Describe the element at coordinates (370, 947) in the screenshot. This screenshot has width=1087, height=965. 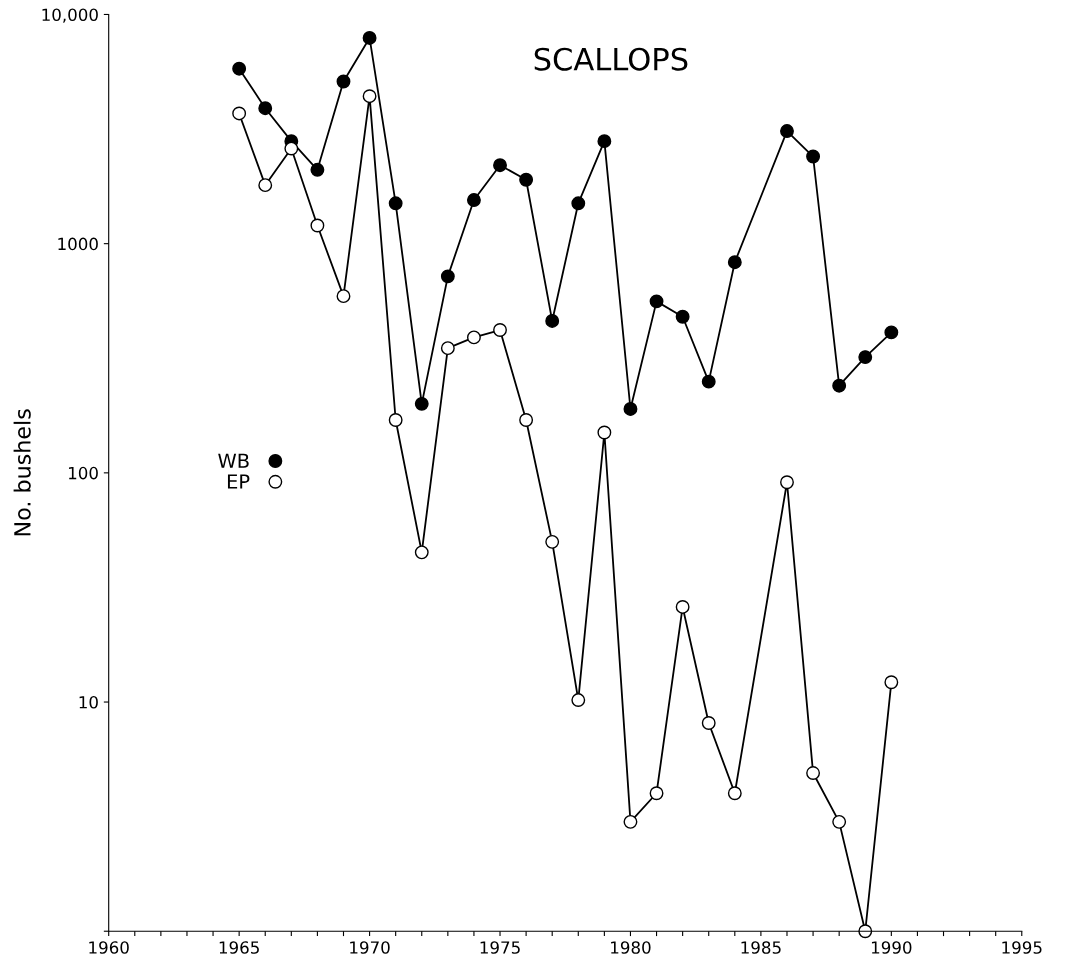
I see `x-tick-label: 1970` at that location.